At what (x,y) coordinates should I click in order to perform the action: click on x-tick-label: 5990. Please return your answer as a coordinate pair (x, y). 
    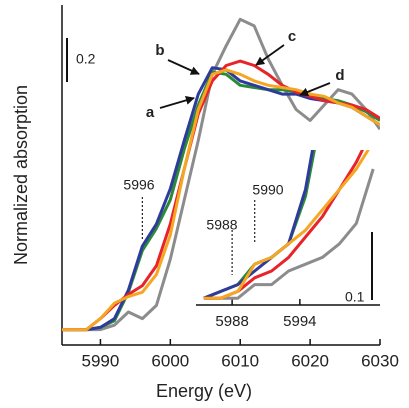
    Looking at the image, I should click on (101, 360).